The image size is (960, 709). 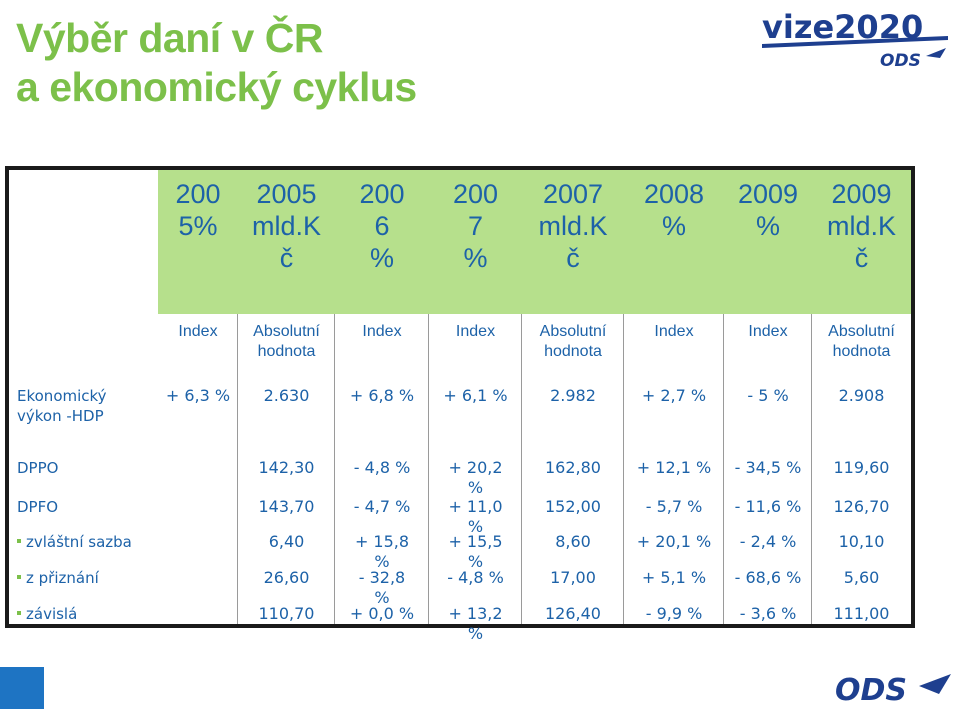 I want to click on vize2020-logo: vize2020 ODS, so click(x=855, y=38).